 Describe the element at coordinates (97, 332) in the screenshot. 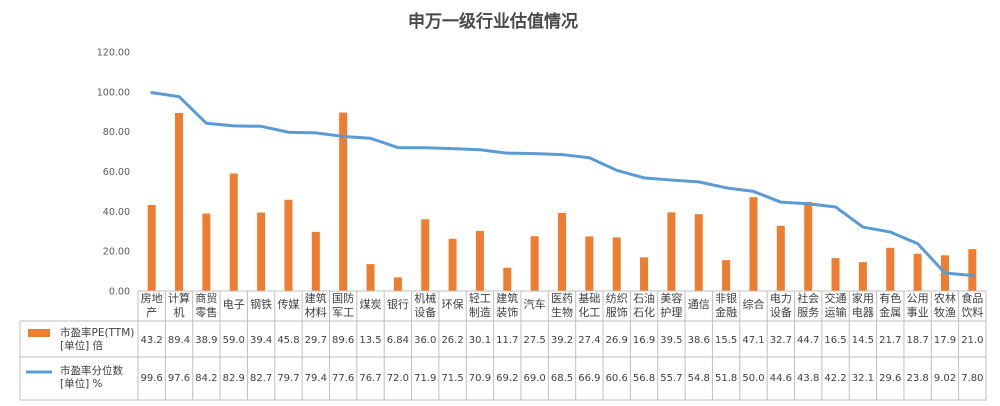

I see `legend-label-pe: 市盈率PE(TTM)` at that location.